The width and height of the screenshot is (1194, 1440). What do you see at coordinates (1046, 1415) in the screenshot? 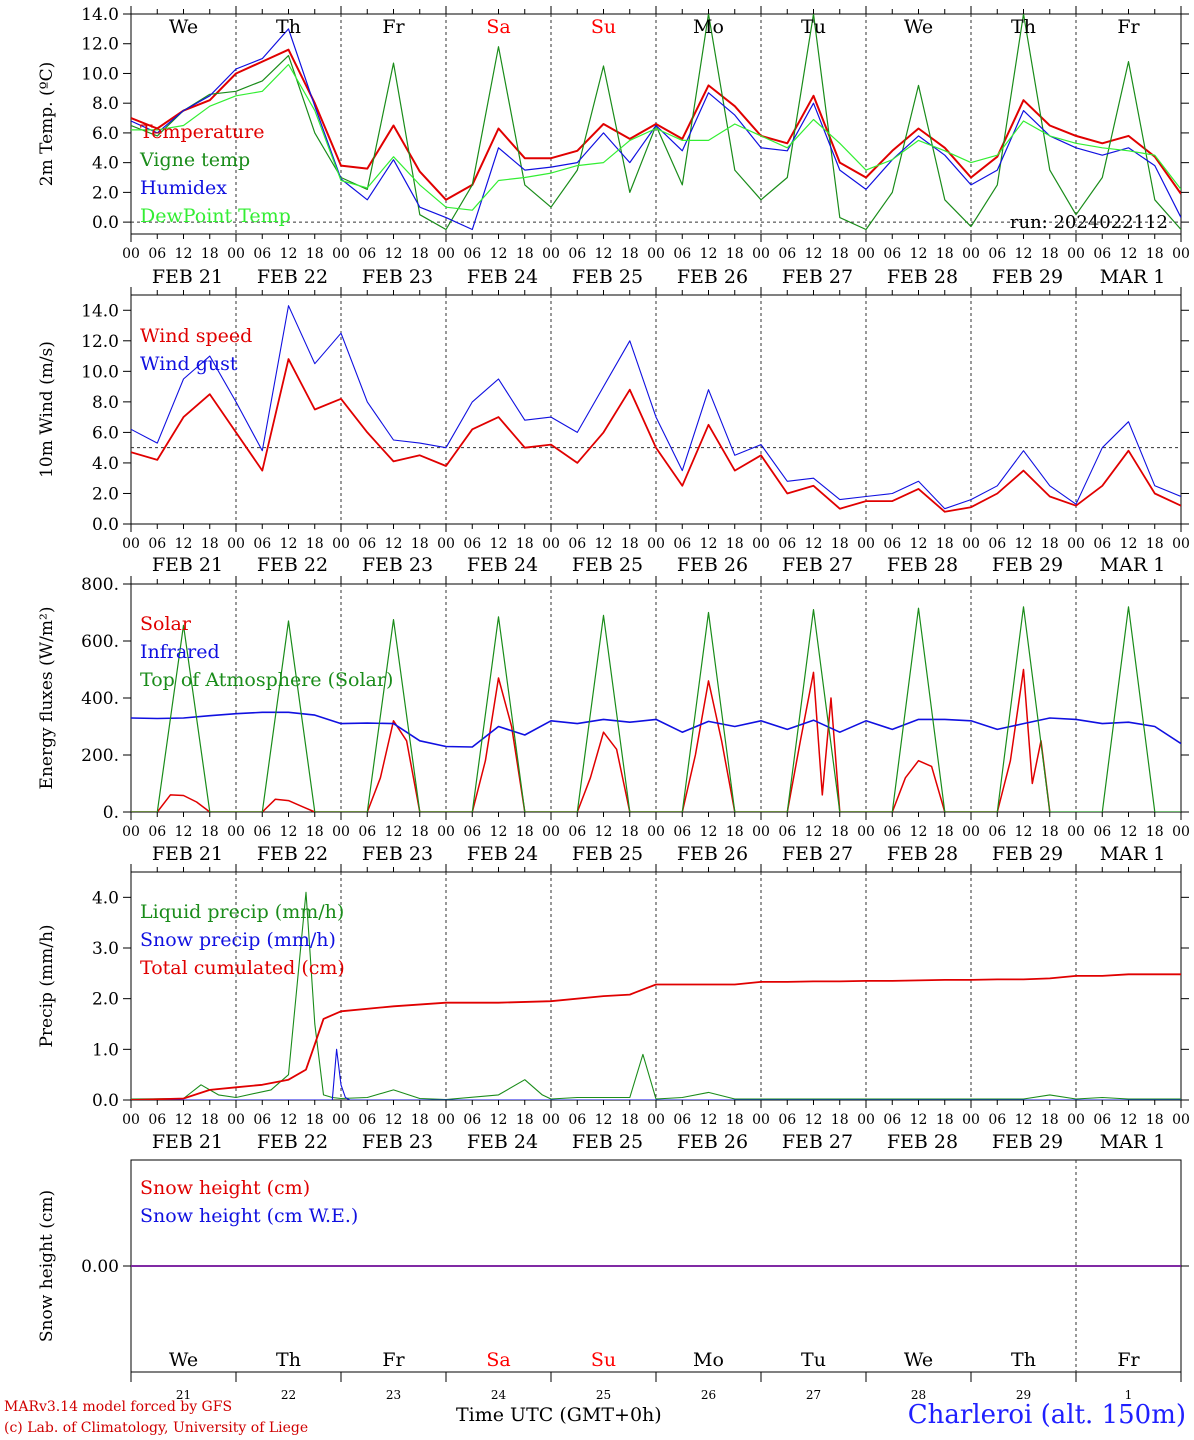
I see `station-label: Charleroi (alt. 150m)` at bounding box center [1046, 1415].